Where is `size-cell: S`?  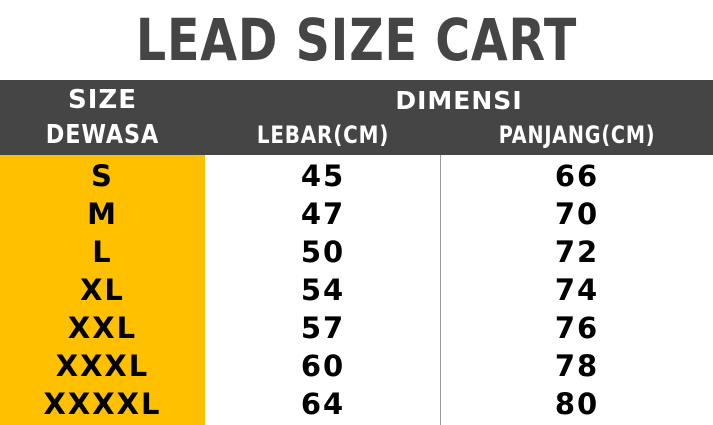 size-cell: S is located at coordinates (102, 176).